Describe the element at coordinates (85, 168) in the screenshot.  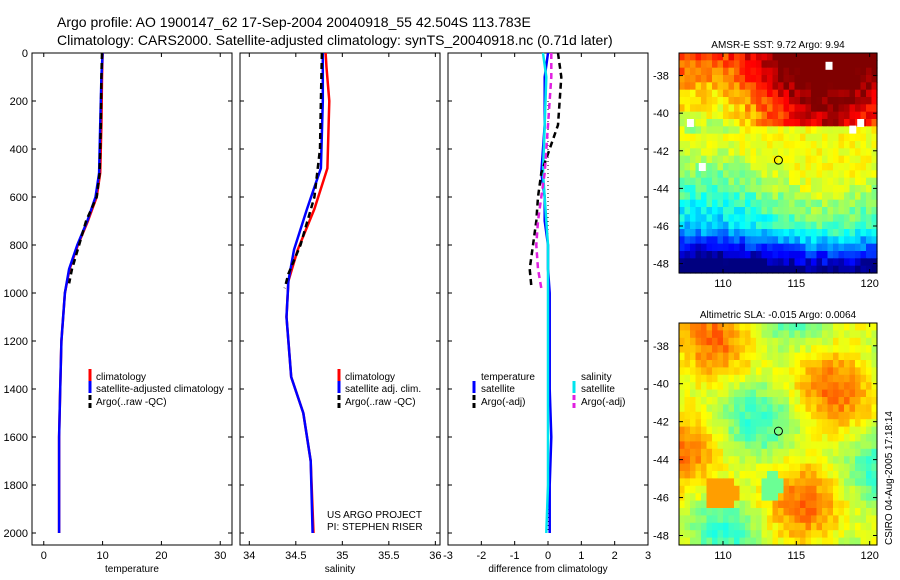
I see `series-line-argo-raw-qc-` at that location.